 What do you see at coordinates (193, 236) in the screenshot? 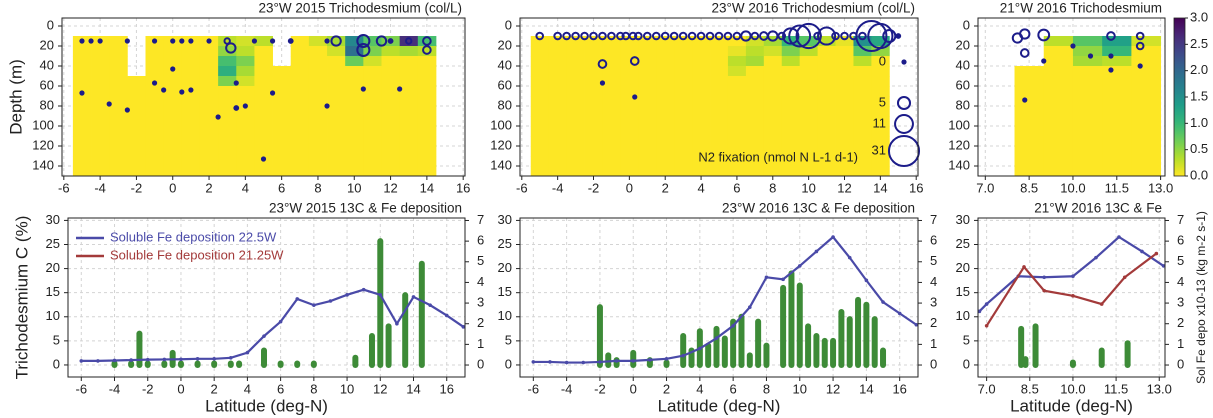
I see `legend-label: Soluble Fe deposition 22.5W` at bounding box center [193, 236].